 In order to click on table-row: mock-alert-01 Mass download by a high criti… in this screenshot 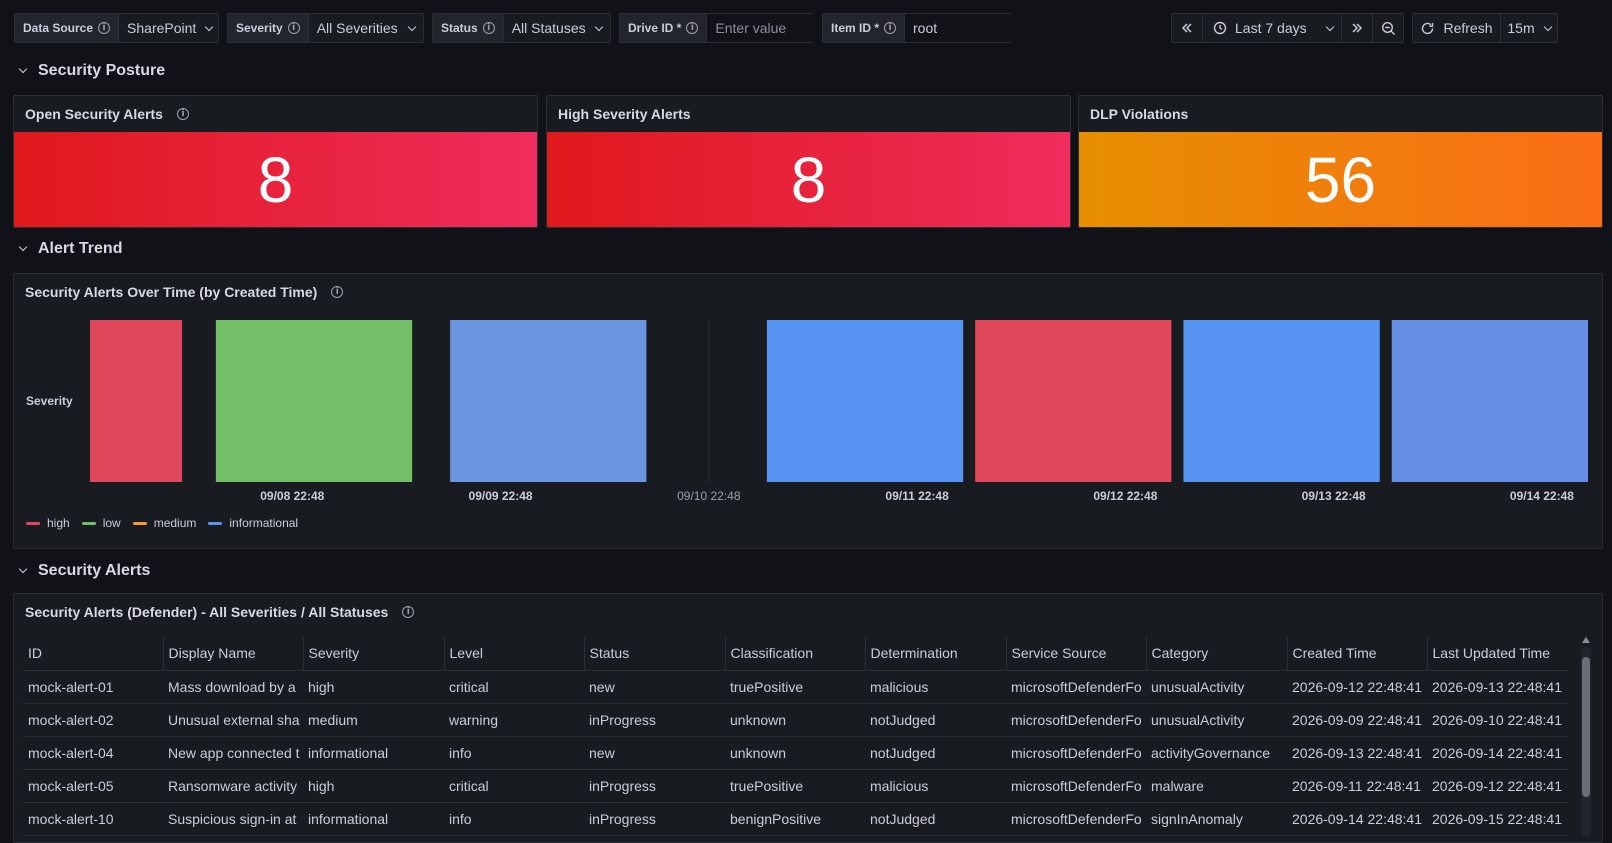, I will do `click(795, 687)`.